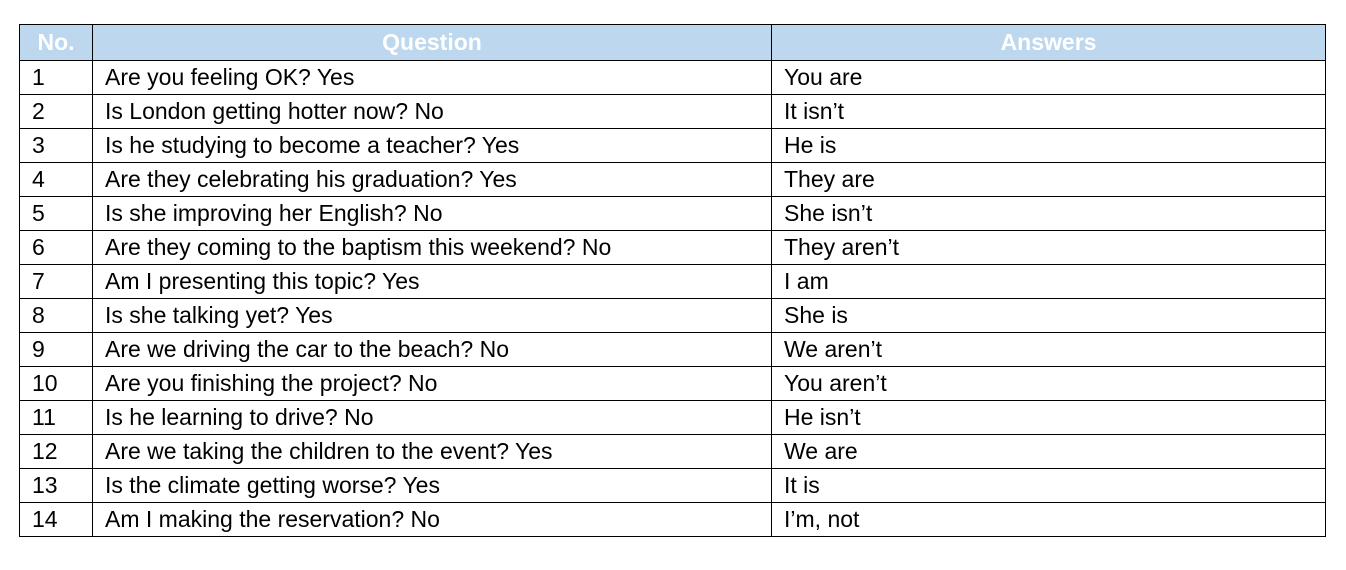  I want to click on row-number: 1, so click(56, 77).